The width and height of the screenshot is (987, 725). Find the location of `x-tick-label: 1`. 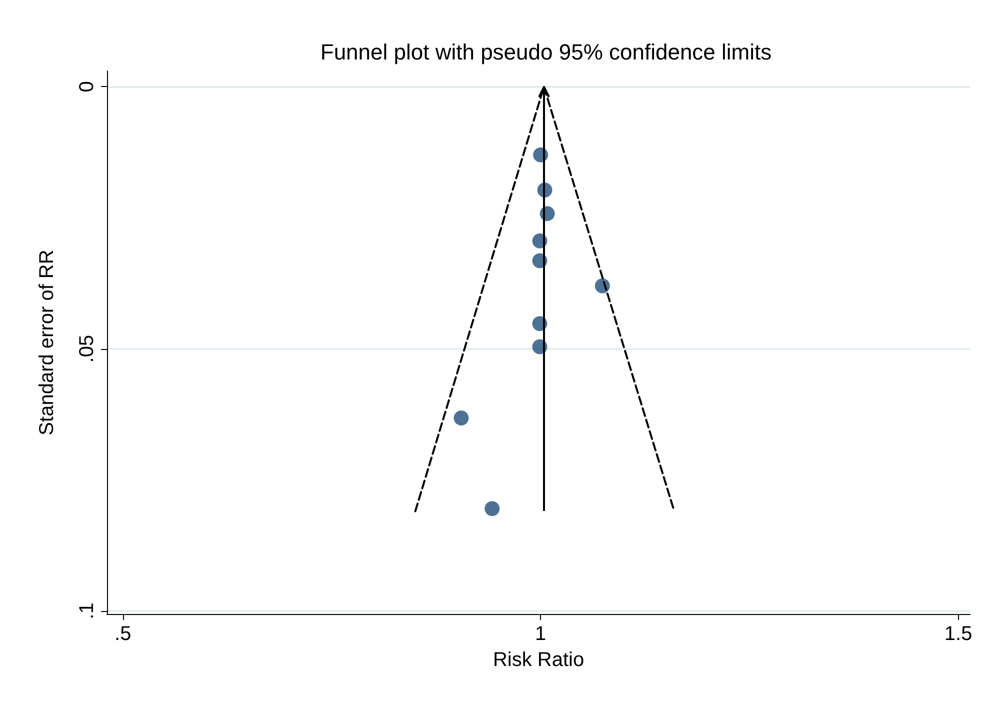

x-tick-label: 1 is located at coordinates (540, 634).